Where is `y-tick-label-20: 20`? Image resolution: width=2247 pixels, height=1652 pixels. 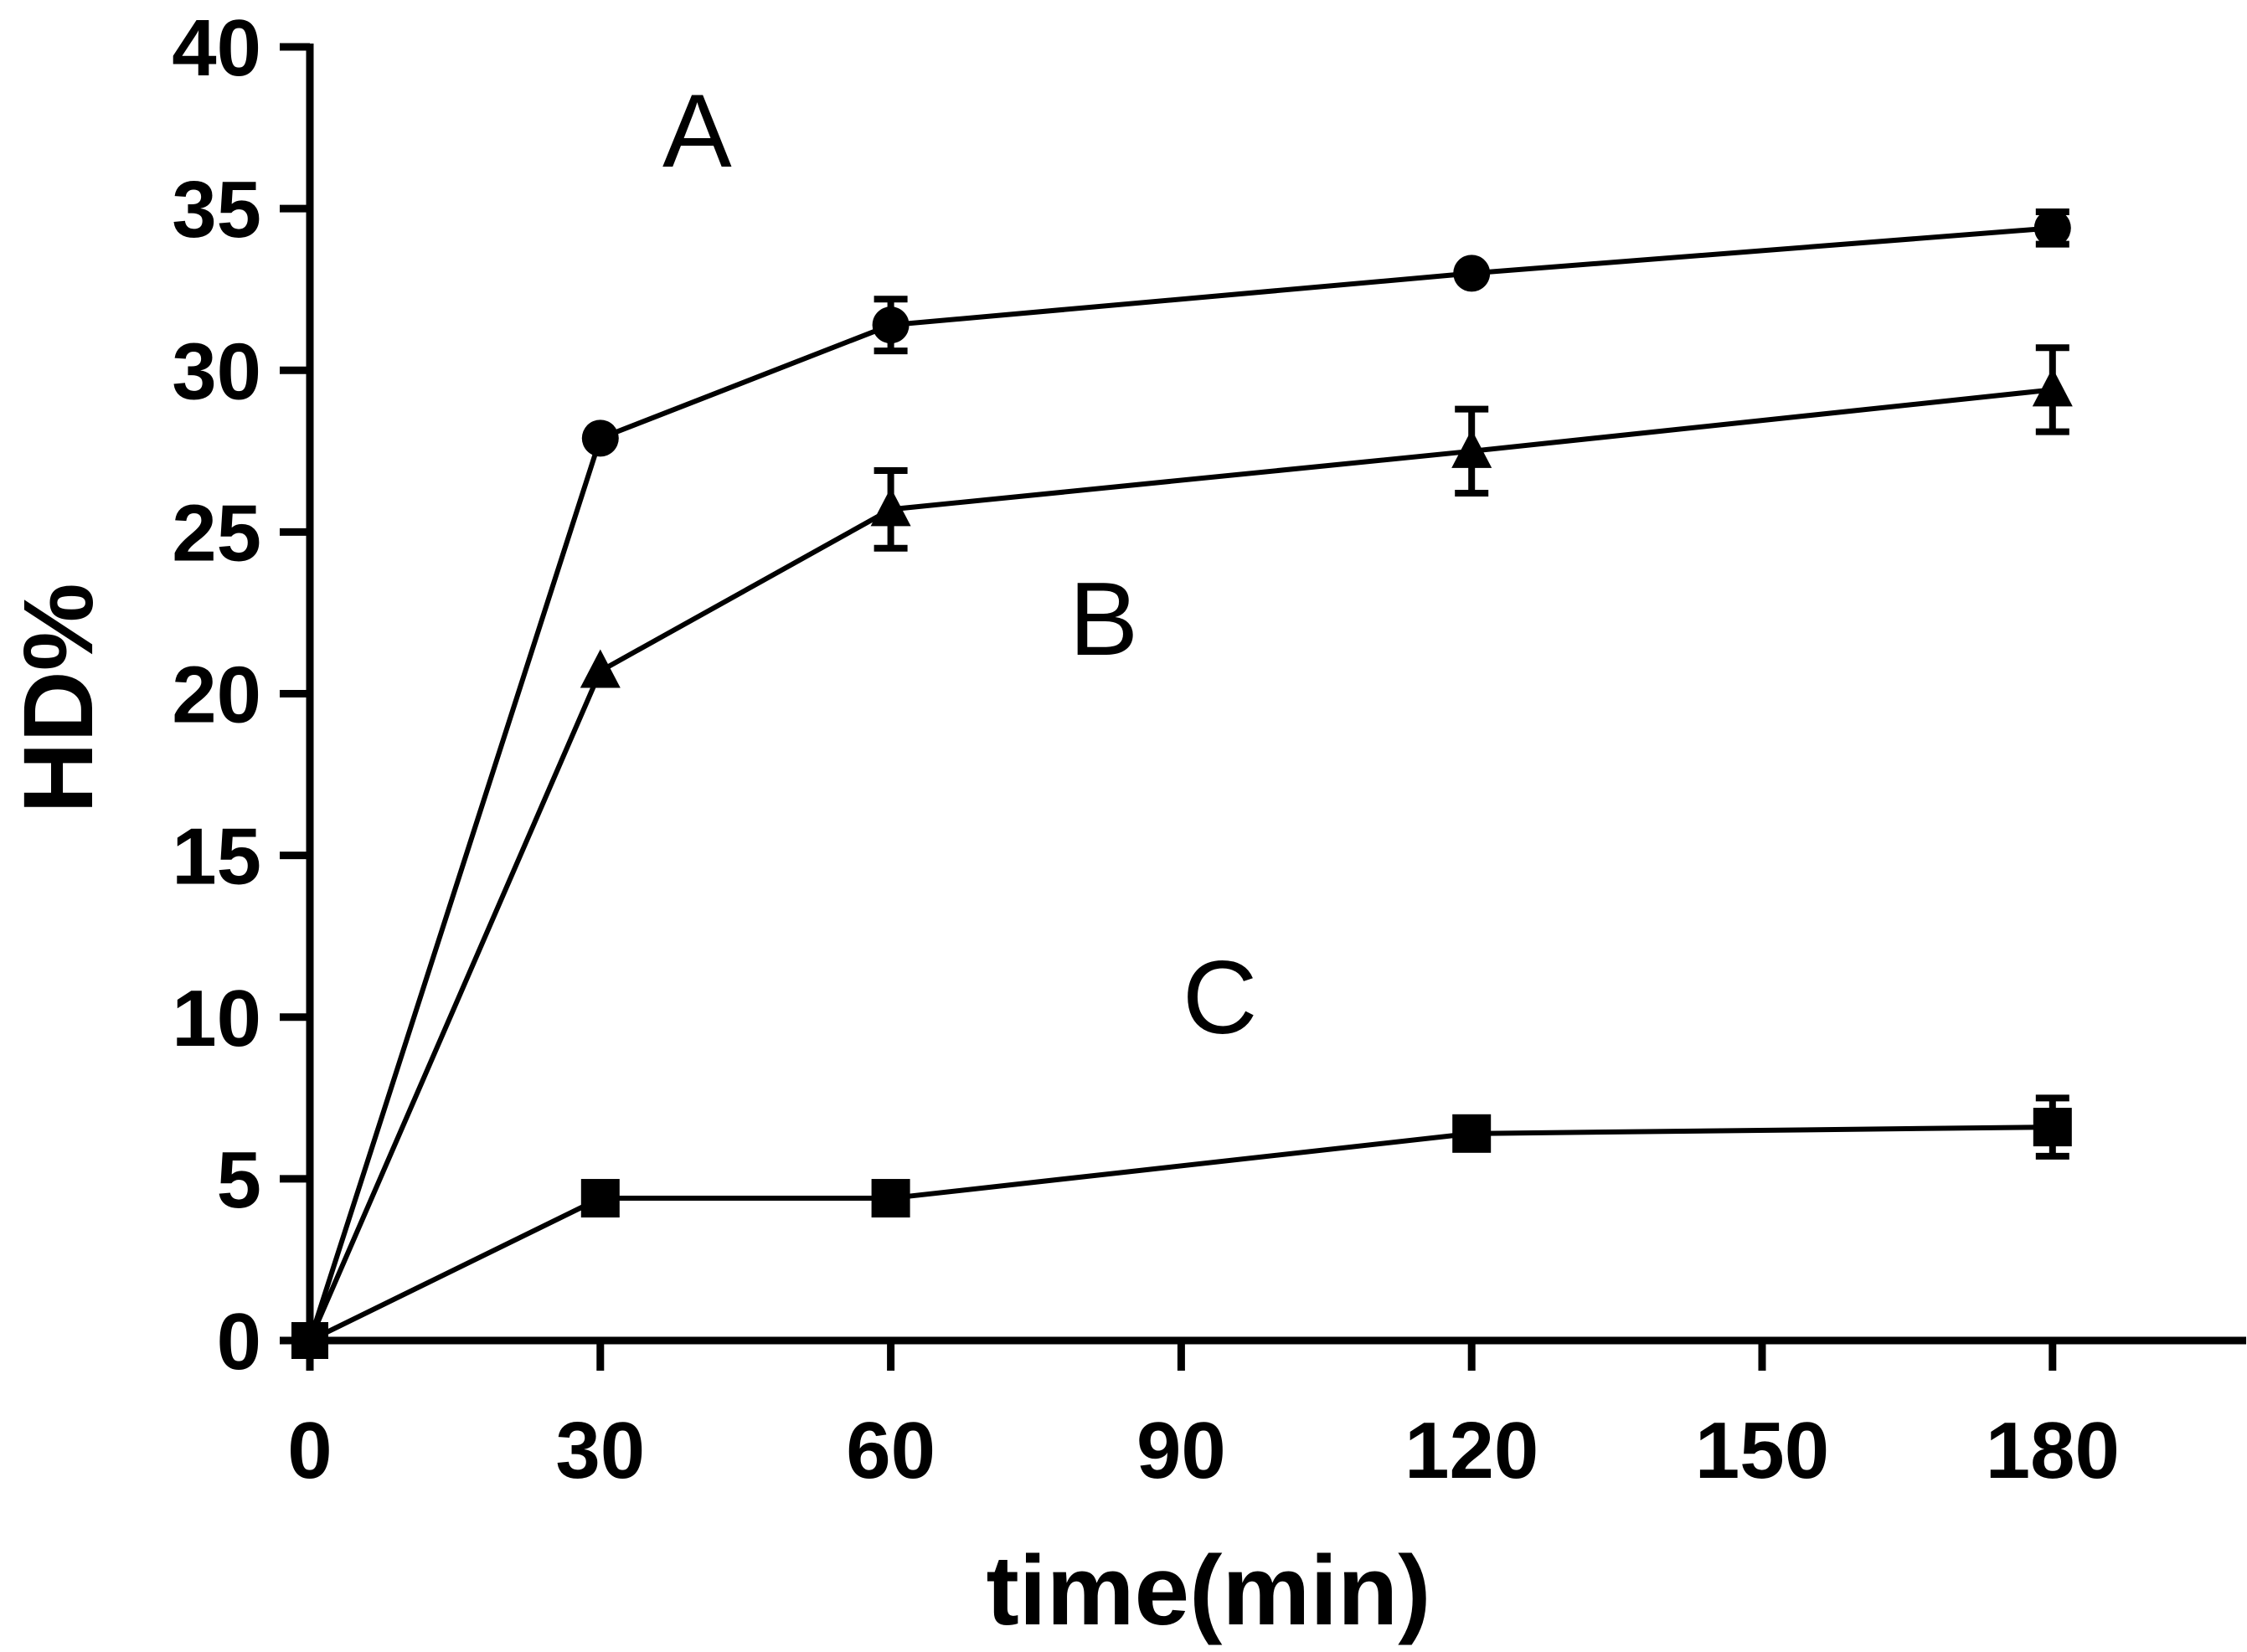 y-tick-label-20: 20 is located at coordinates (216, 695).